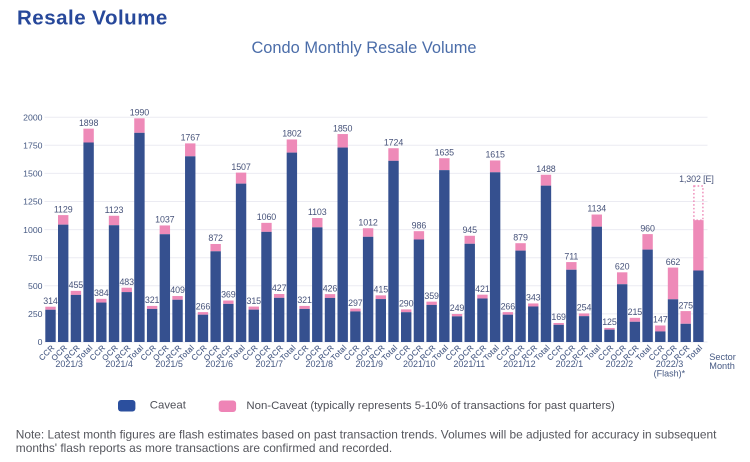  I want to click on svg-text: 879, so click(520, 237).